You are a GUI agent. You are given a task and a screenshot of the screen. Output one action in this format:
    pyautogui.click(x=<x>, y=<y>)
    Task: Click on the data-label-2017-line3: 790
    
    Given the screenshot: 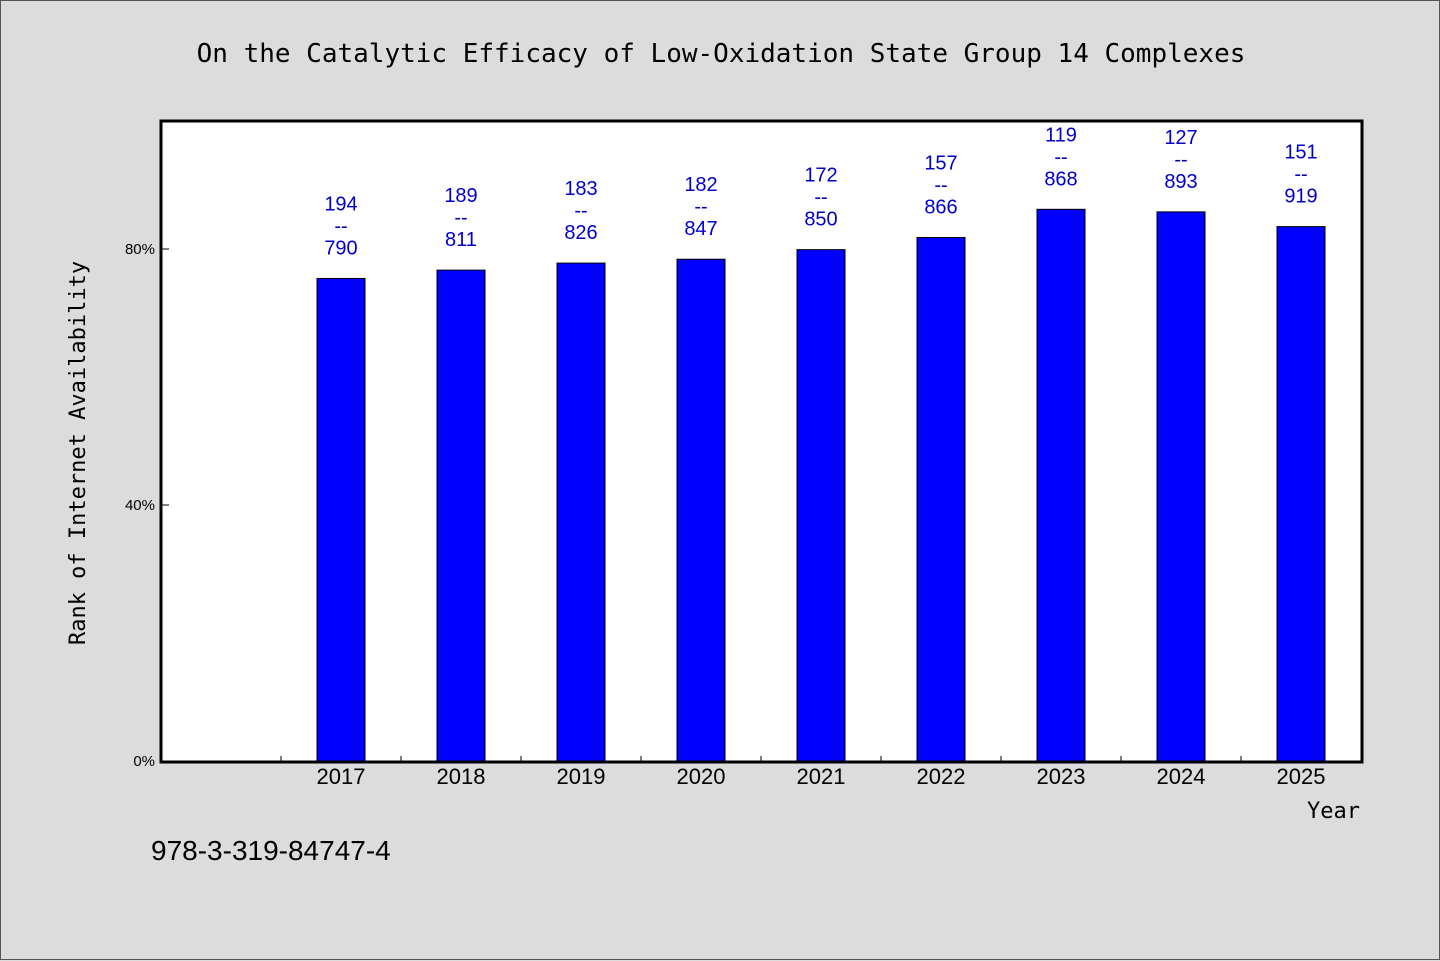 What is the action you would take?
    pyautogui.click(x=340, y=248)
    